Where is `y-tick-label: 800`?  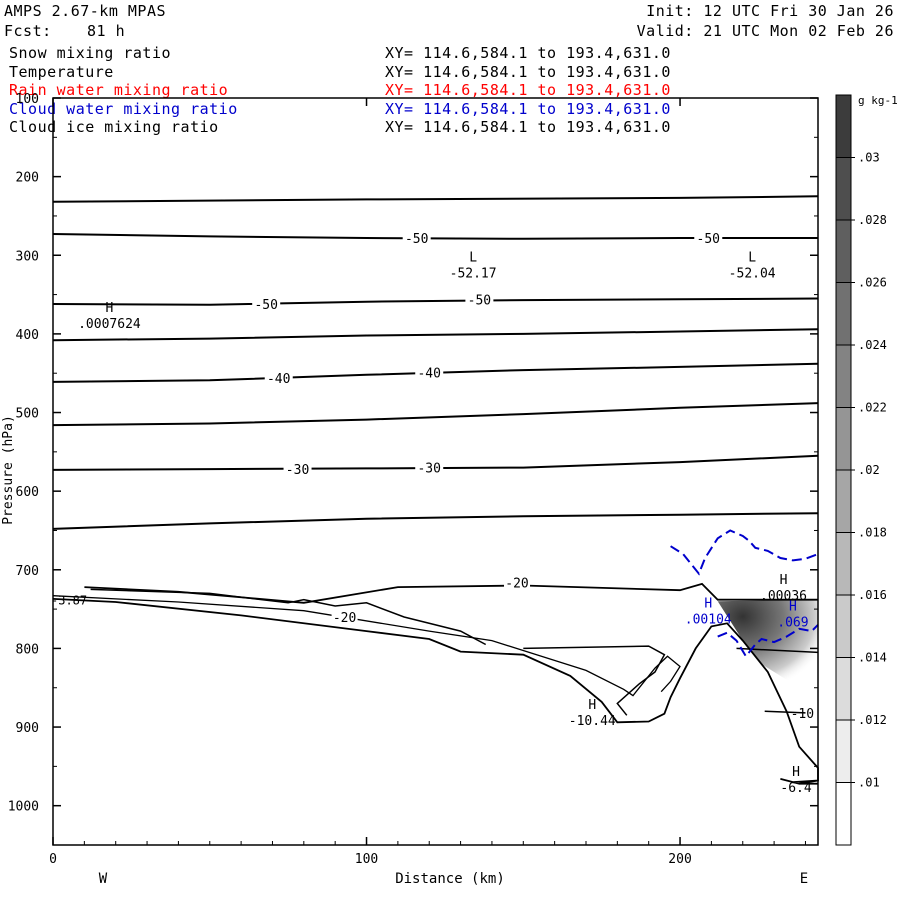 y-tick-label: 800 is located at coordinates (27, 649).